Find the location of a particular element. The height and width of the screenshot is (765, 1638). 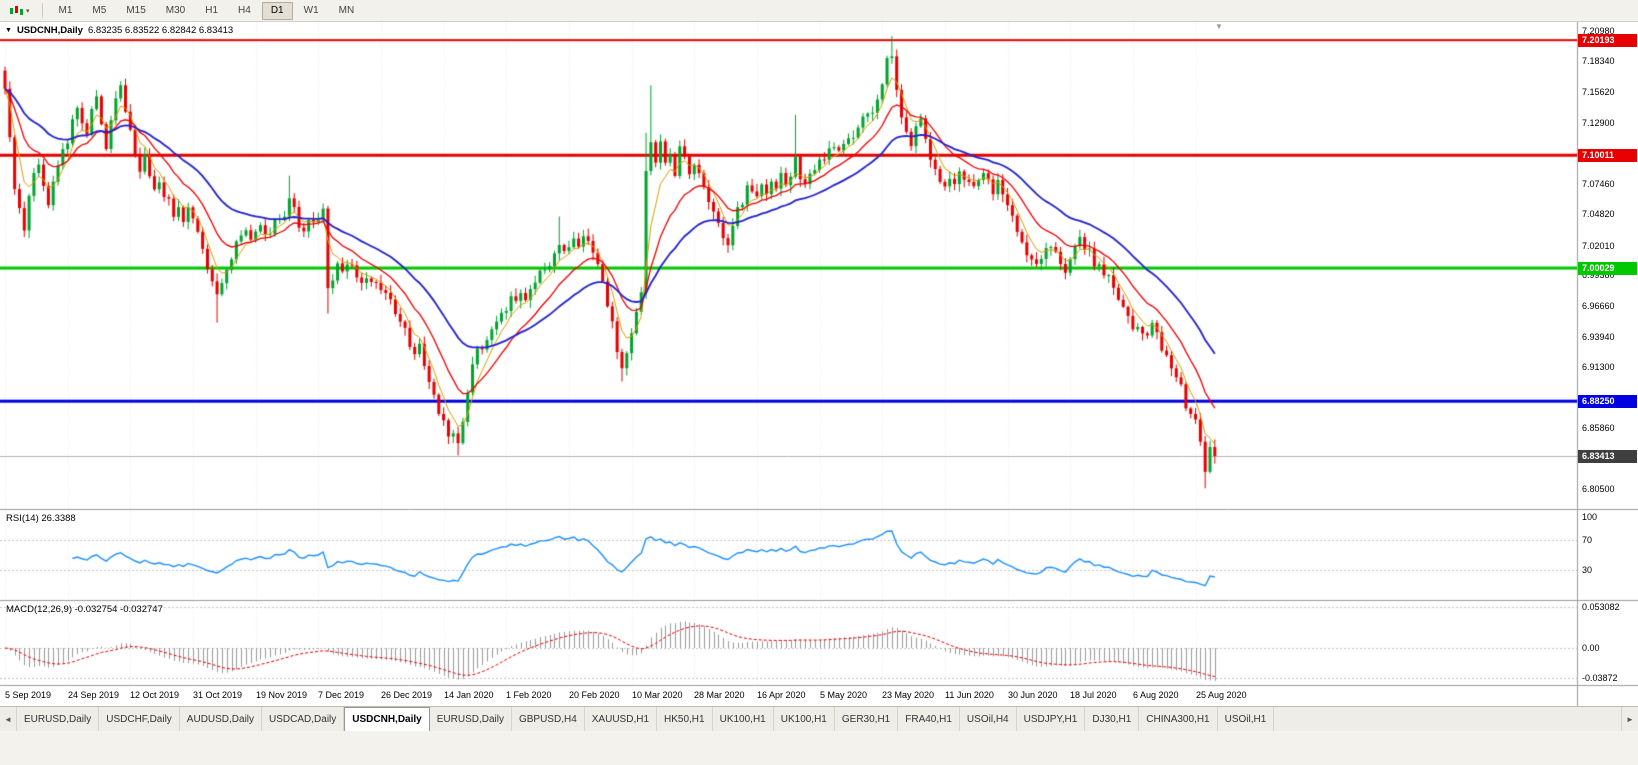

chart-tab-fra40-h1: FRA40,H1 is located at coordinates (929, 719).